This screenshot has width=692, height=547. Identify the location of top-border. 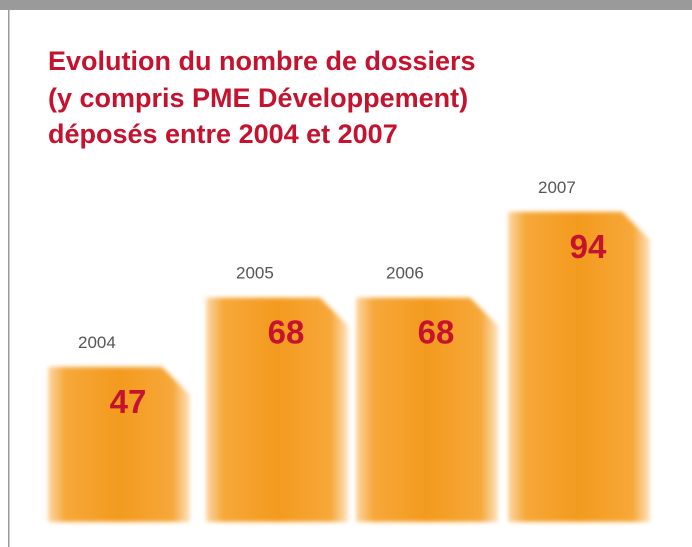
(346, 5).